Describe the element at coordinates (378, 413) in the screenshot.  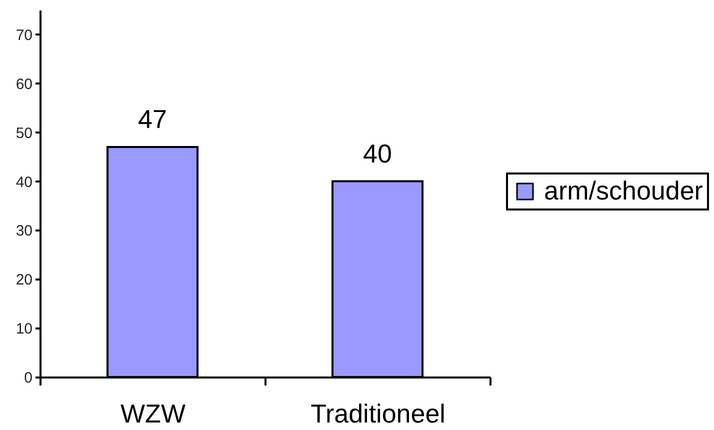
I see `x-tick-label: Traditioneel` at that location.